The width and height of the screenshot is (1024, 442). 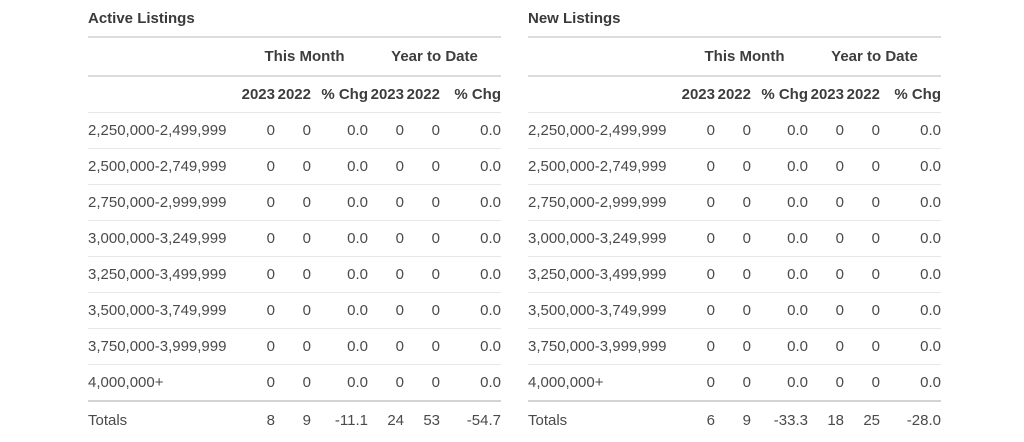 I want to click on column-header: 2022, so click(x=862, y=94).